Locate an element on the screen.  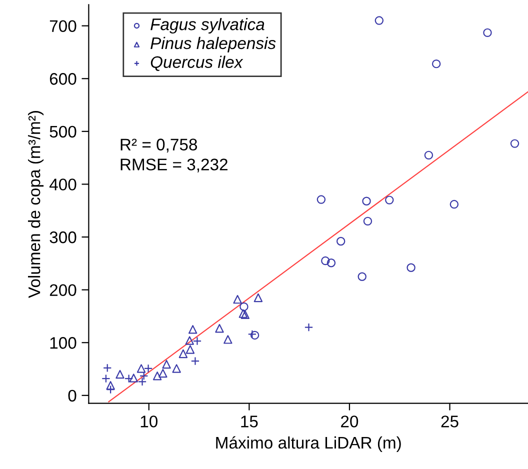
annotation: R² = 0,758 is located at coordinates (159, 145).